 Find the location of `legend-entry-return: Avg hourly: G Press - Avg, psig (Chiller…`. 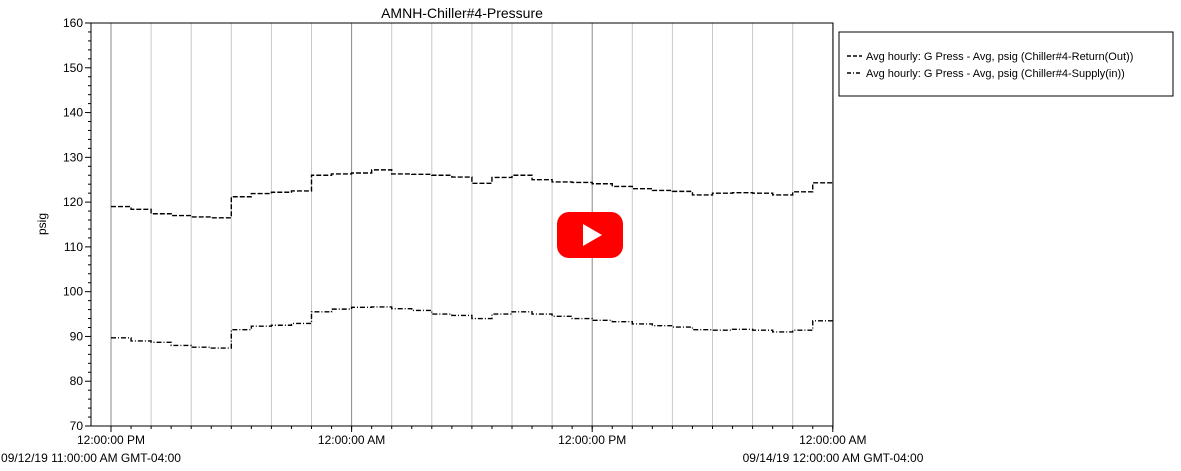

legend-entry-return: Avg hourly: G Press - Avg, psig (Chiller… is located at coordinates (999, 57).